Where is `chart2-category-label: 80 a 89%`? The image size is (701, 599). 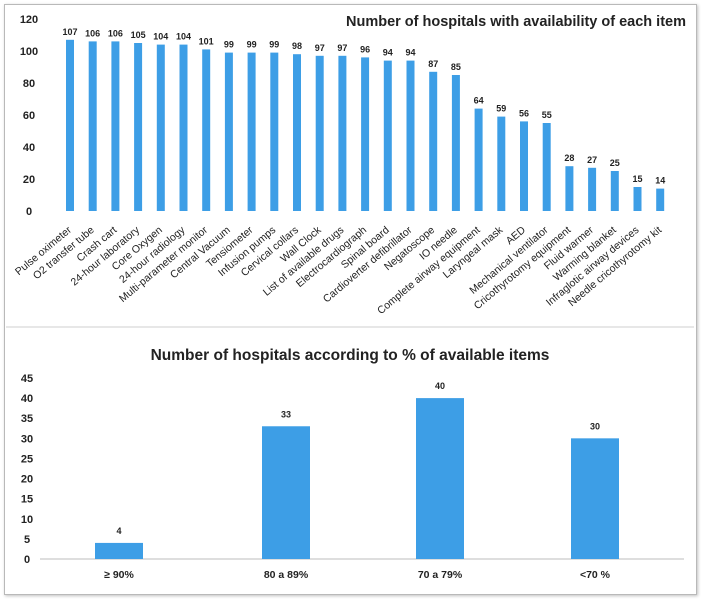 chart2-category-label: 80 a 89% is located at coordinates (286, 575).